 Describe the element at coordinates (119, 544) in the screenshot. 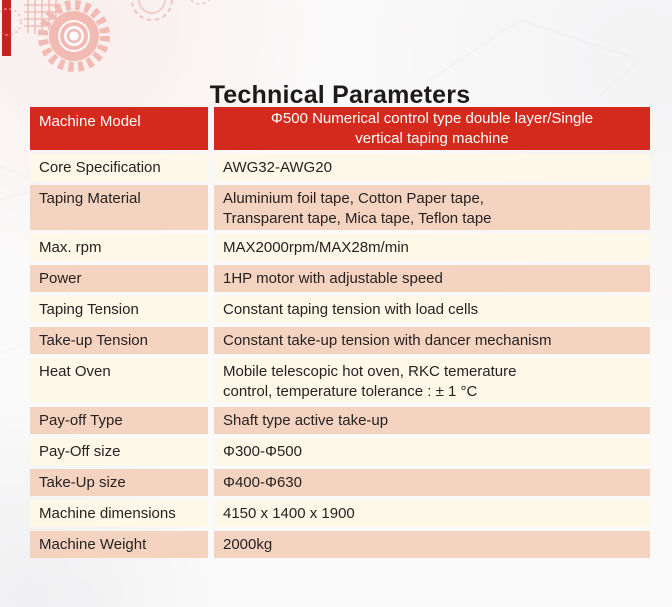

I see `param-label-cell: Machine Weight` at that location.